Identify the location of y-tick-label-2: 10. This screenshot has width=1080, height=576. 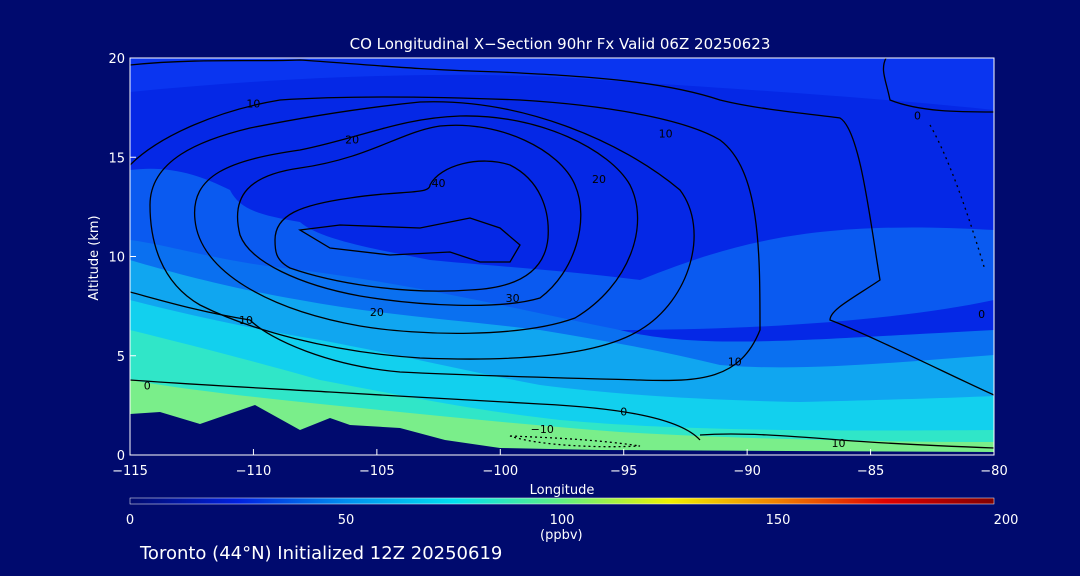
(116, 258).